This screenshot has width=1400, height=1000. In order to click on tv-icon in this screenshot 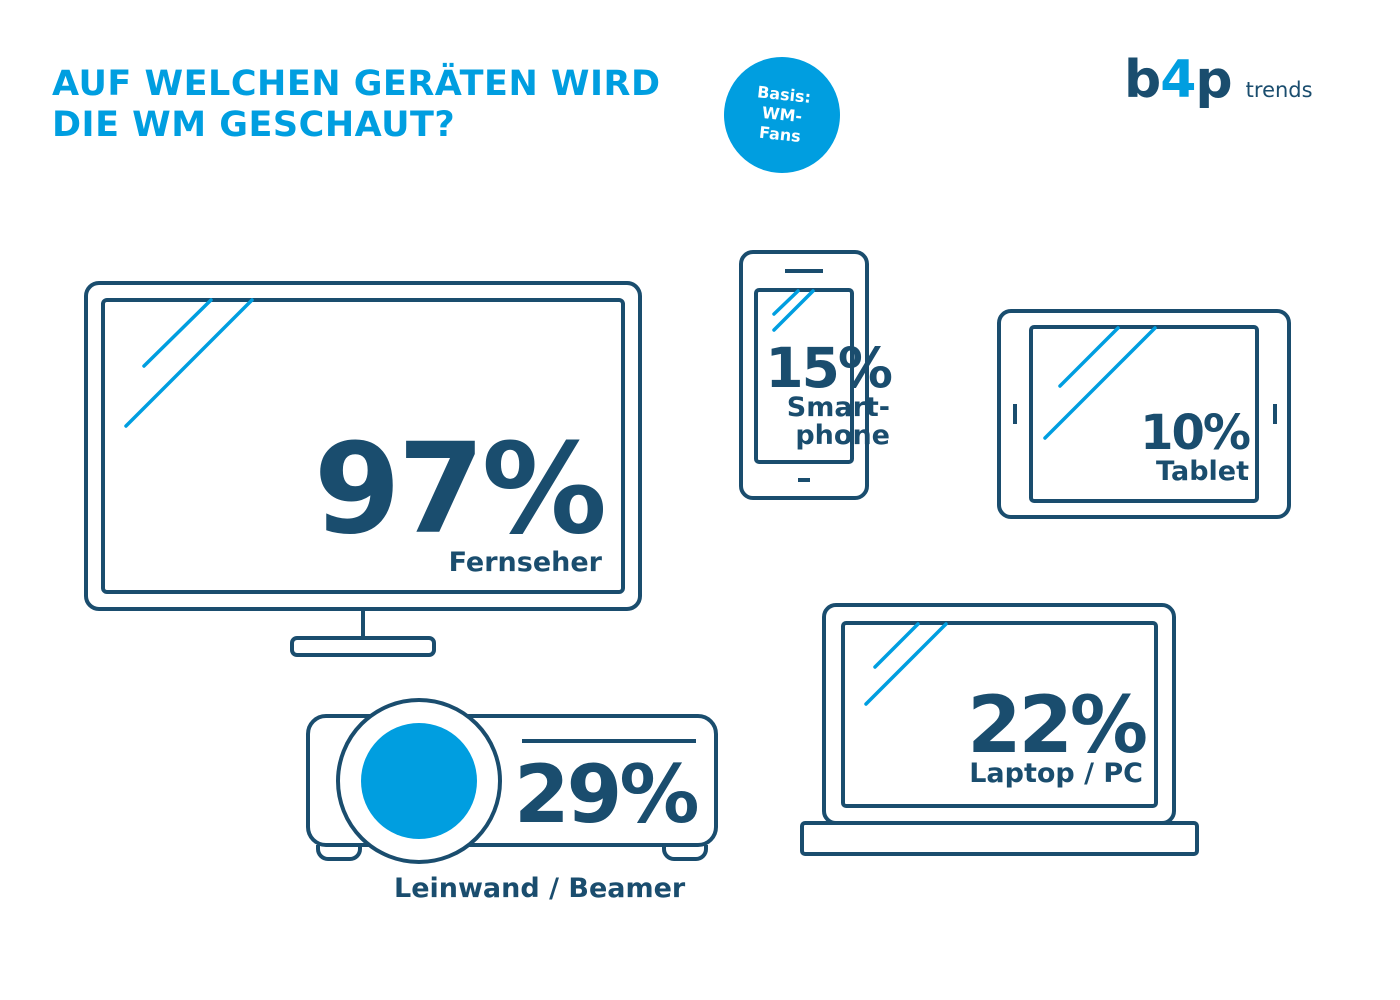, I will do `click(363, 469)`.